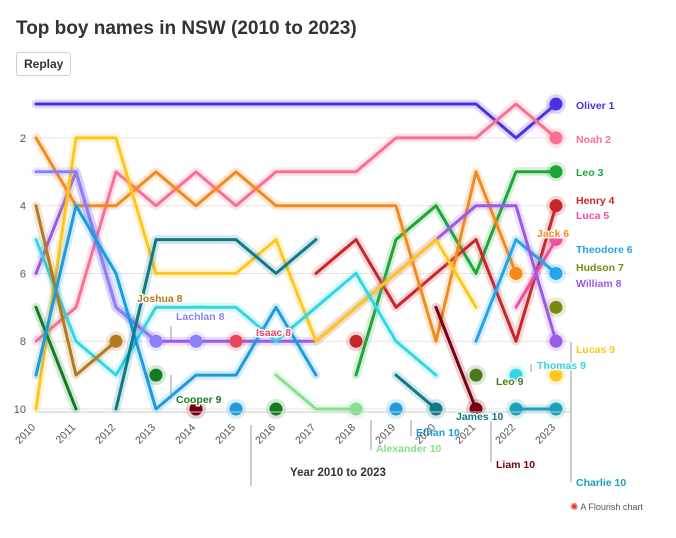 This screenshot has height=538, width=676. Describe the element at coordinates (345, 434) in the screenshot. I see `x-tick-label: 2018` at that location.